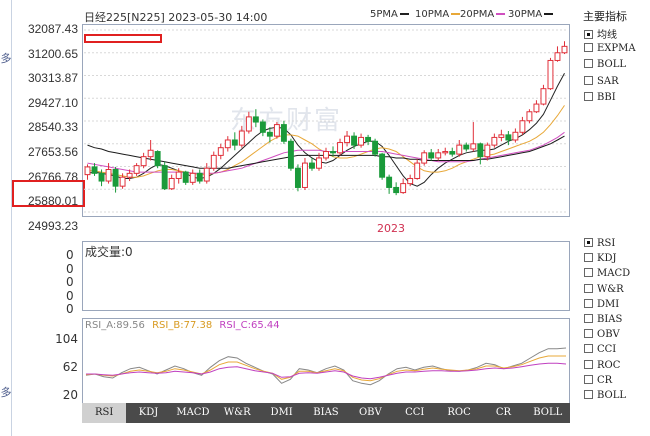 Image resolution: width=650 pixels, height=436 pixels. What do you see at coordinates (601, 304) in the screenshot?
I see `sub-indicator-item: DMI` at bounding box center [601, 304].